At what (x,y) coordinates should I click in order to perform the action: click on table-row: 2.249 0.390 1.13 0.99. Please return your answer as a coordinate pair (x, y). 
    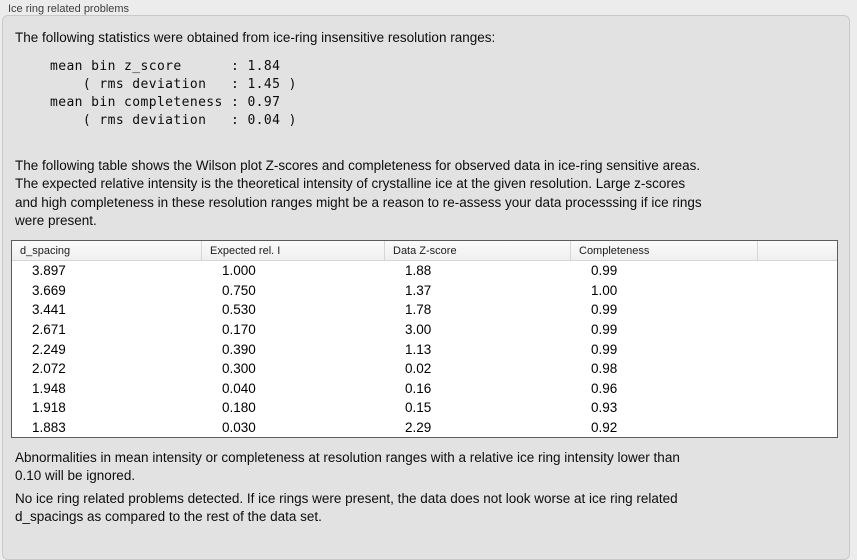
    Looking at the image, I should click on (424, 349).